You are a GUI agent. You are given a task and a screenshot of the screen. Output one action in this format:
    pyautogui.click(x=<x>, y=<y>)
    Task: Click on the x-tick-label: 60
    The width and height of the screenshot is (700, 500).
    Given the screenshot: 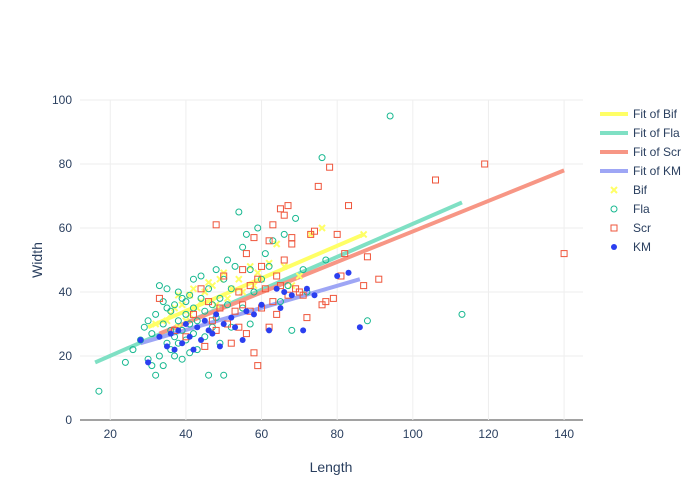 What is the action you would take?
    pyautogui.click(x=262, y=434)
    